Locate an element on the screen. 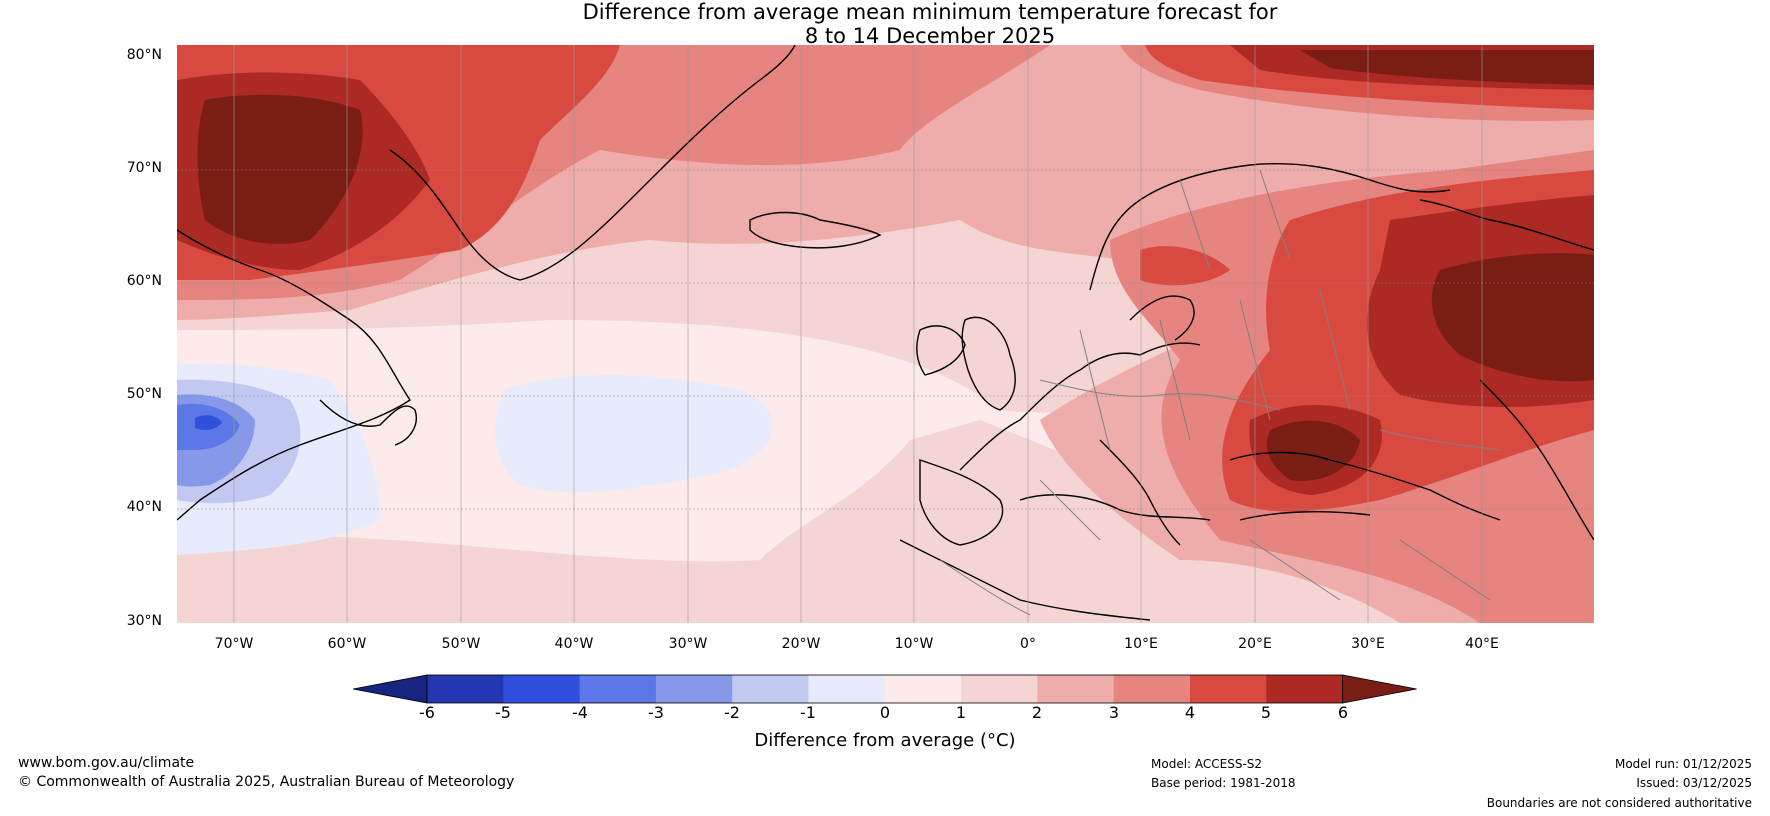 Image resolution: width=1770 pixels, height=816 pixels. footer-base-period: Base period: 1981-2018 is located at coordinates (1223, 783).